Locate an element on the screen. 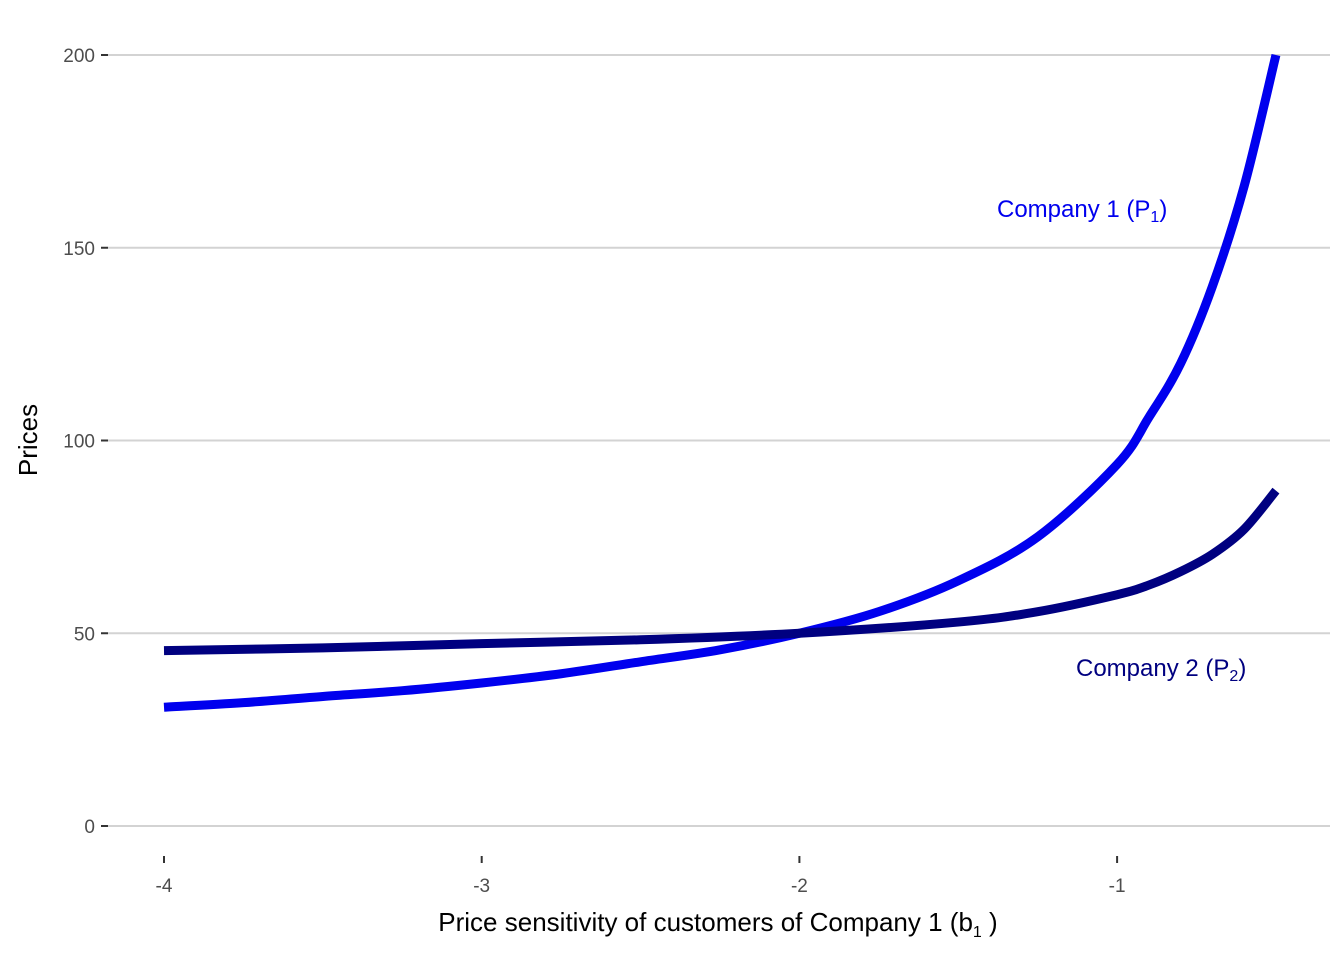 The height and width of the screenshot is (960, 1344). annotation-company-2-text: Company 2 (P is located at coordinates (1152, 668).